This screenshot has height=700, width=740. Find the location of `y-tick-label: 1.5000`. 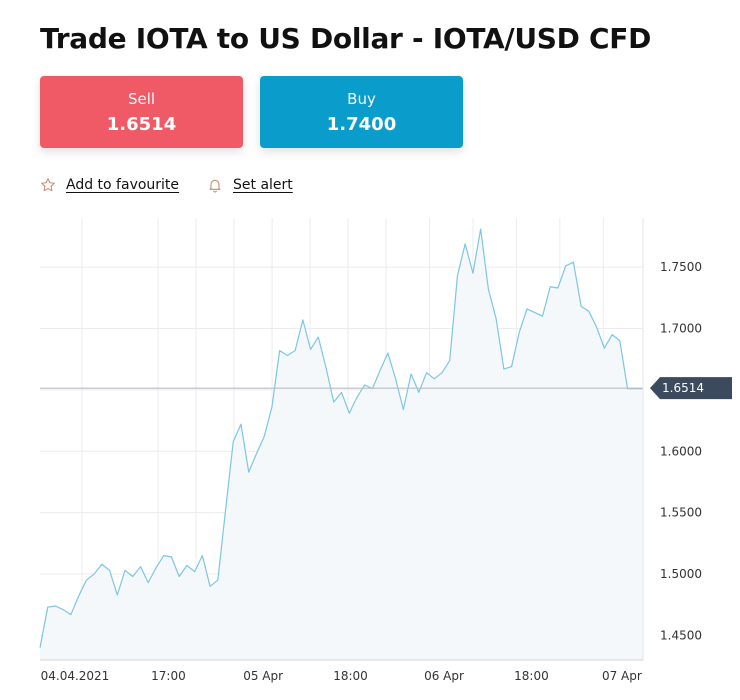

y-tick-label: 1.5000 is located at coordinates (681, 574).